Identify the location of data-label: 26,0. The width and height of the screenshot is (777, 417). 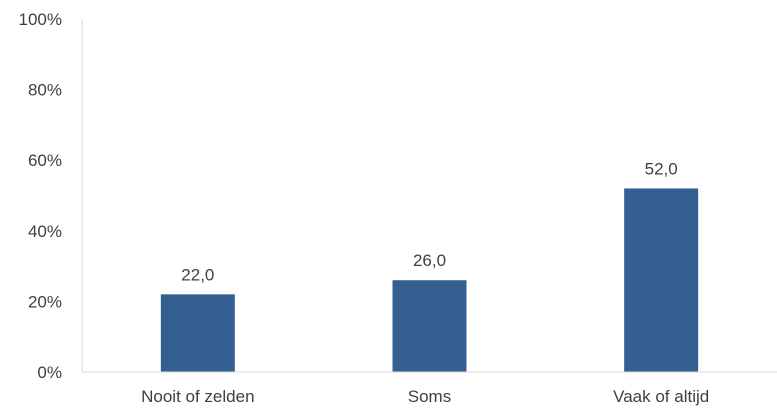
(429, 260).